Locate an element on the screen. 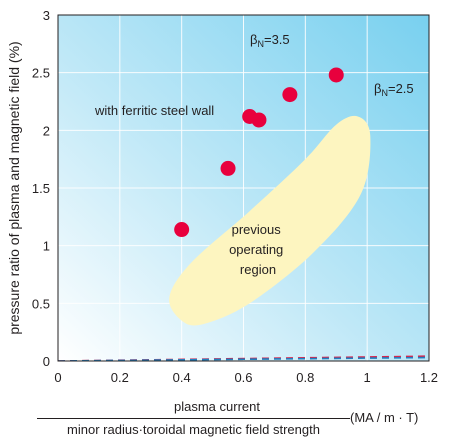 The height and width of the screenshot is (443, 450). line-label-beta-3-5-subscript: N is located at coordinates (260, 44).